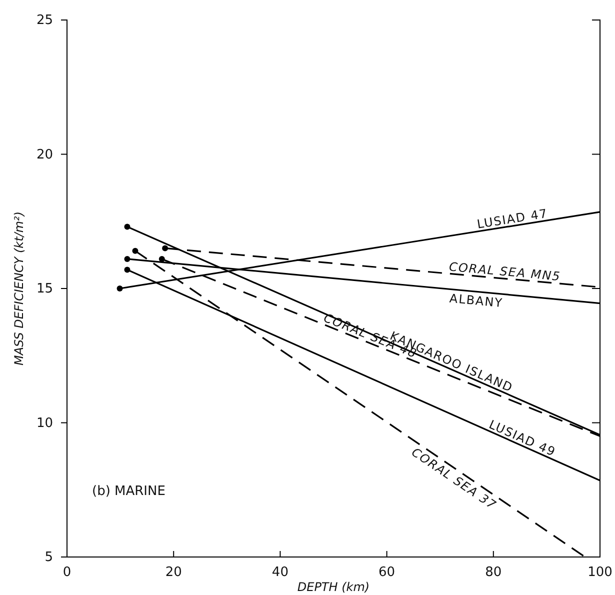 The height and width of the screenshot is (595, 615). I want to click on text: ALBANY, so click(476, 300).